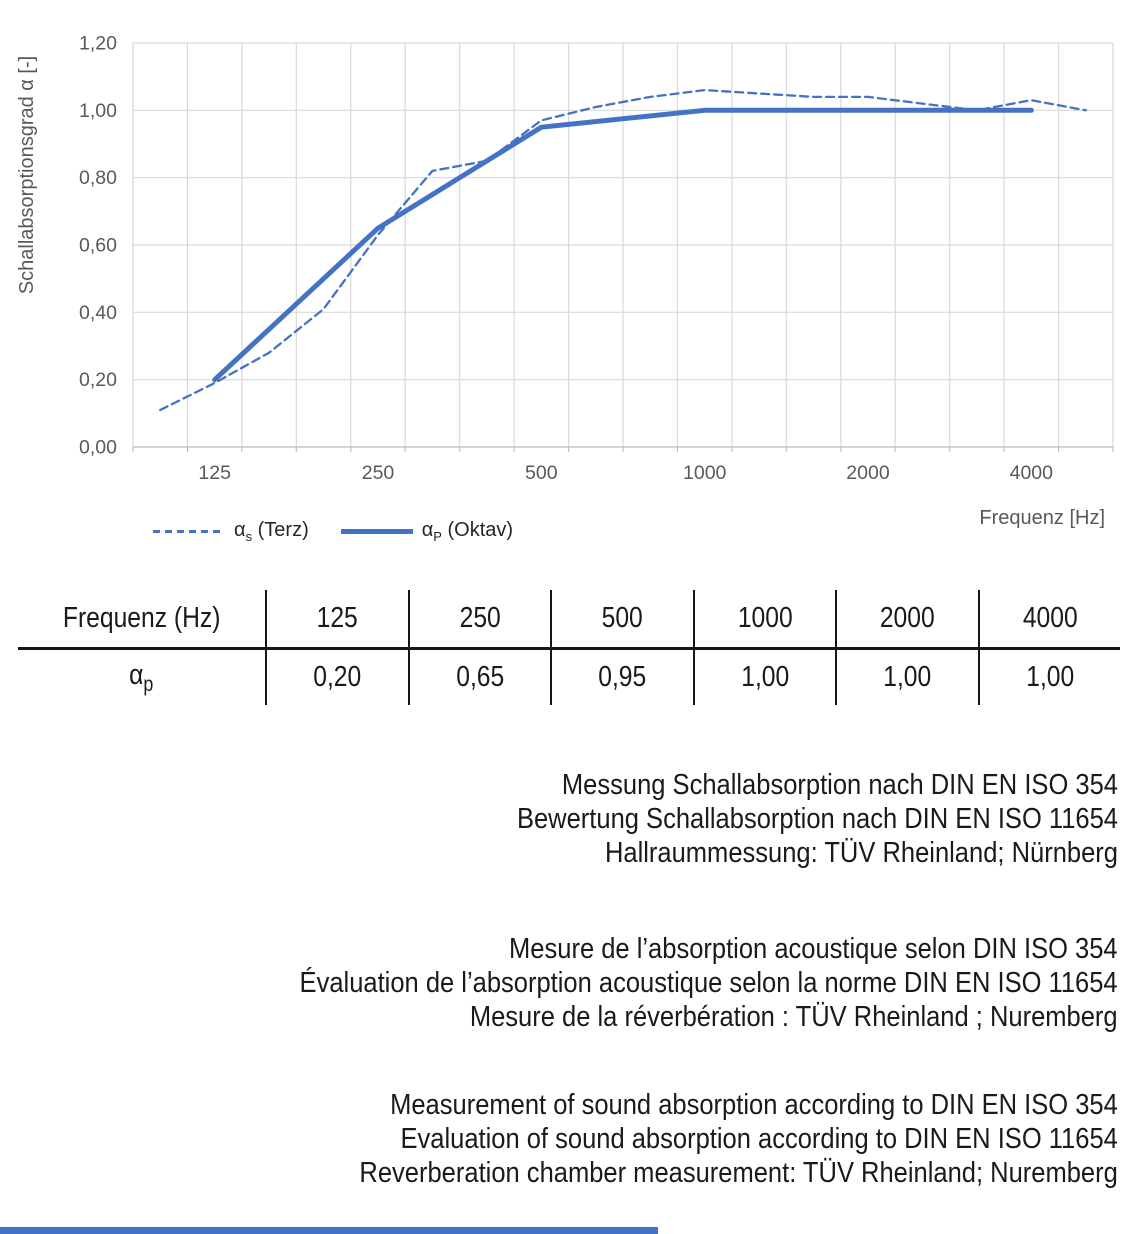  Describe the element at coordinates (868, 473) in the screenshot. I see `svg-text: 2000` at that location.